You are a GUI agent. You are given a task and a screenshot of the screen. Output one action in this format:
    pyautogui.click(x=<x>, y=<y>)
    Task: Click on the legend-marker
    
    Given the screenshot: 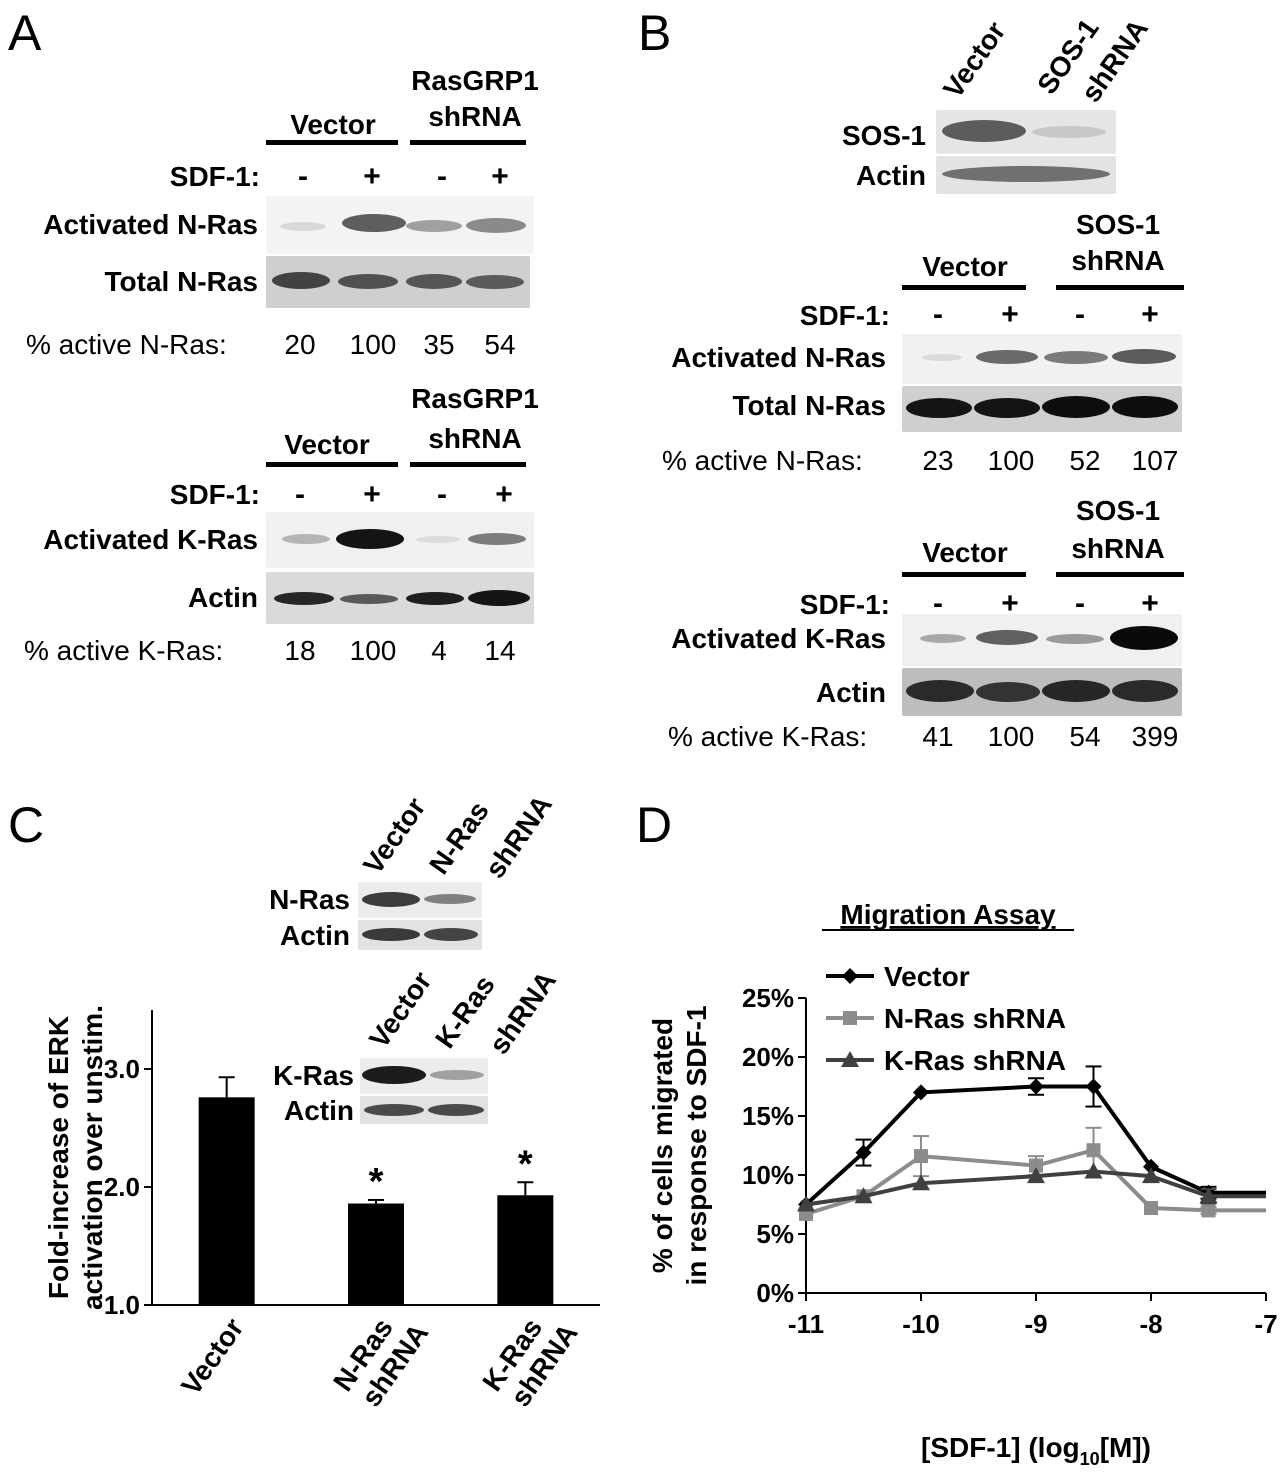 What is the action you would take?
    pyautogui.click(x=850, y=976)
    